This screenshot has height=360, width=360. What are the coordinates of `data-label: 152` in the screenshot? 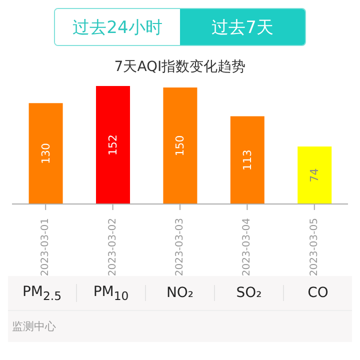 It's located at (113, 145).